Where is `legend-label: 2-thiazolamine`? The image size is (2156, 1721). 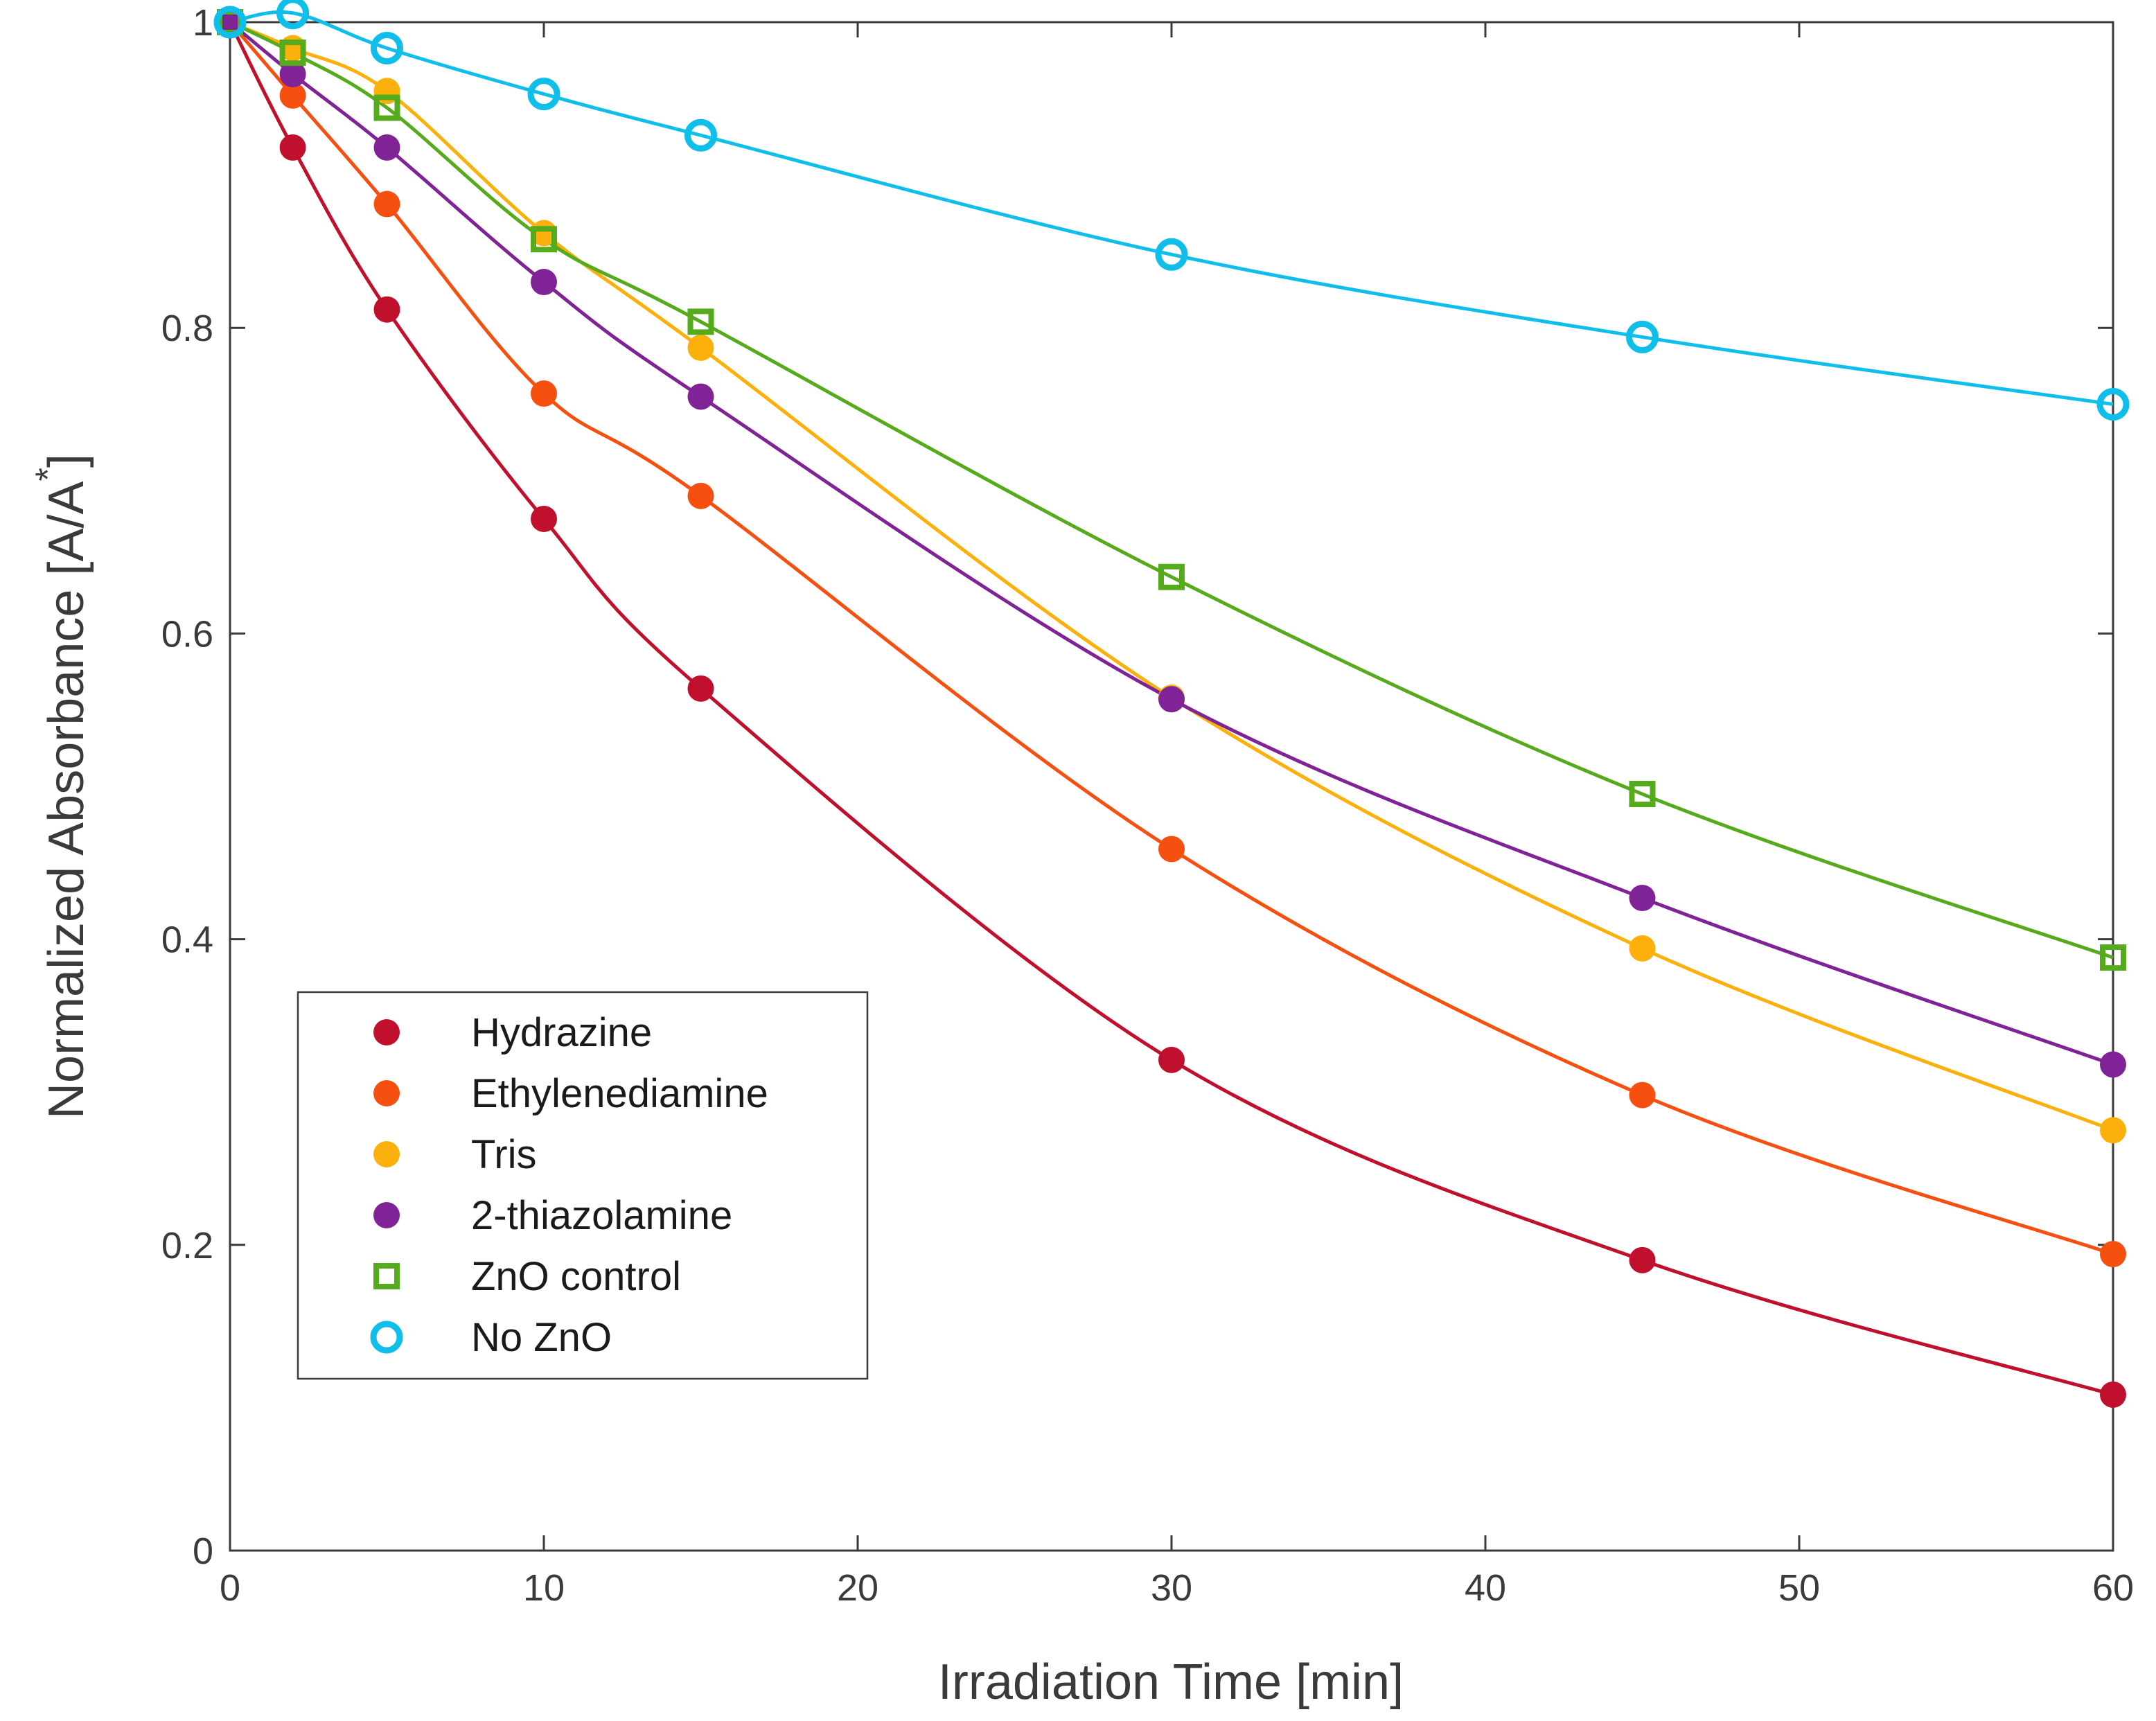
legend-label: 2-thiazolamine is located at coordinates (601, 1215).